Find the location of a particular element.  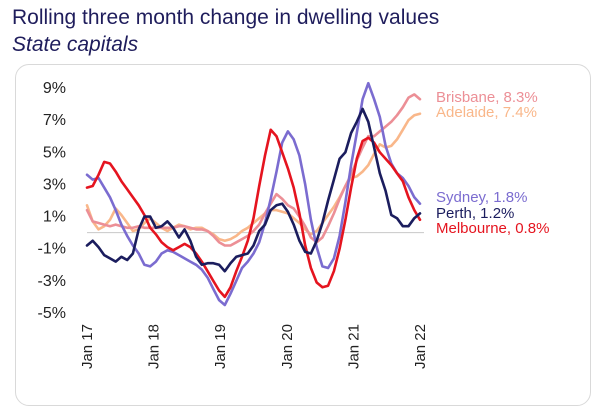

y-tick-label: -5% is located at coordinates (52, 313).